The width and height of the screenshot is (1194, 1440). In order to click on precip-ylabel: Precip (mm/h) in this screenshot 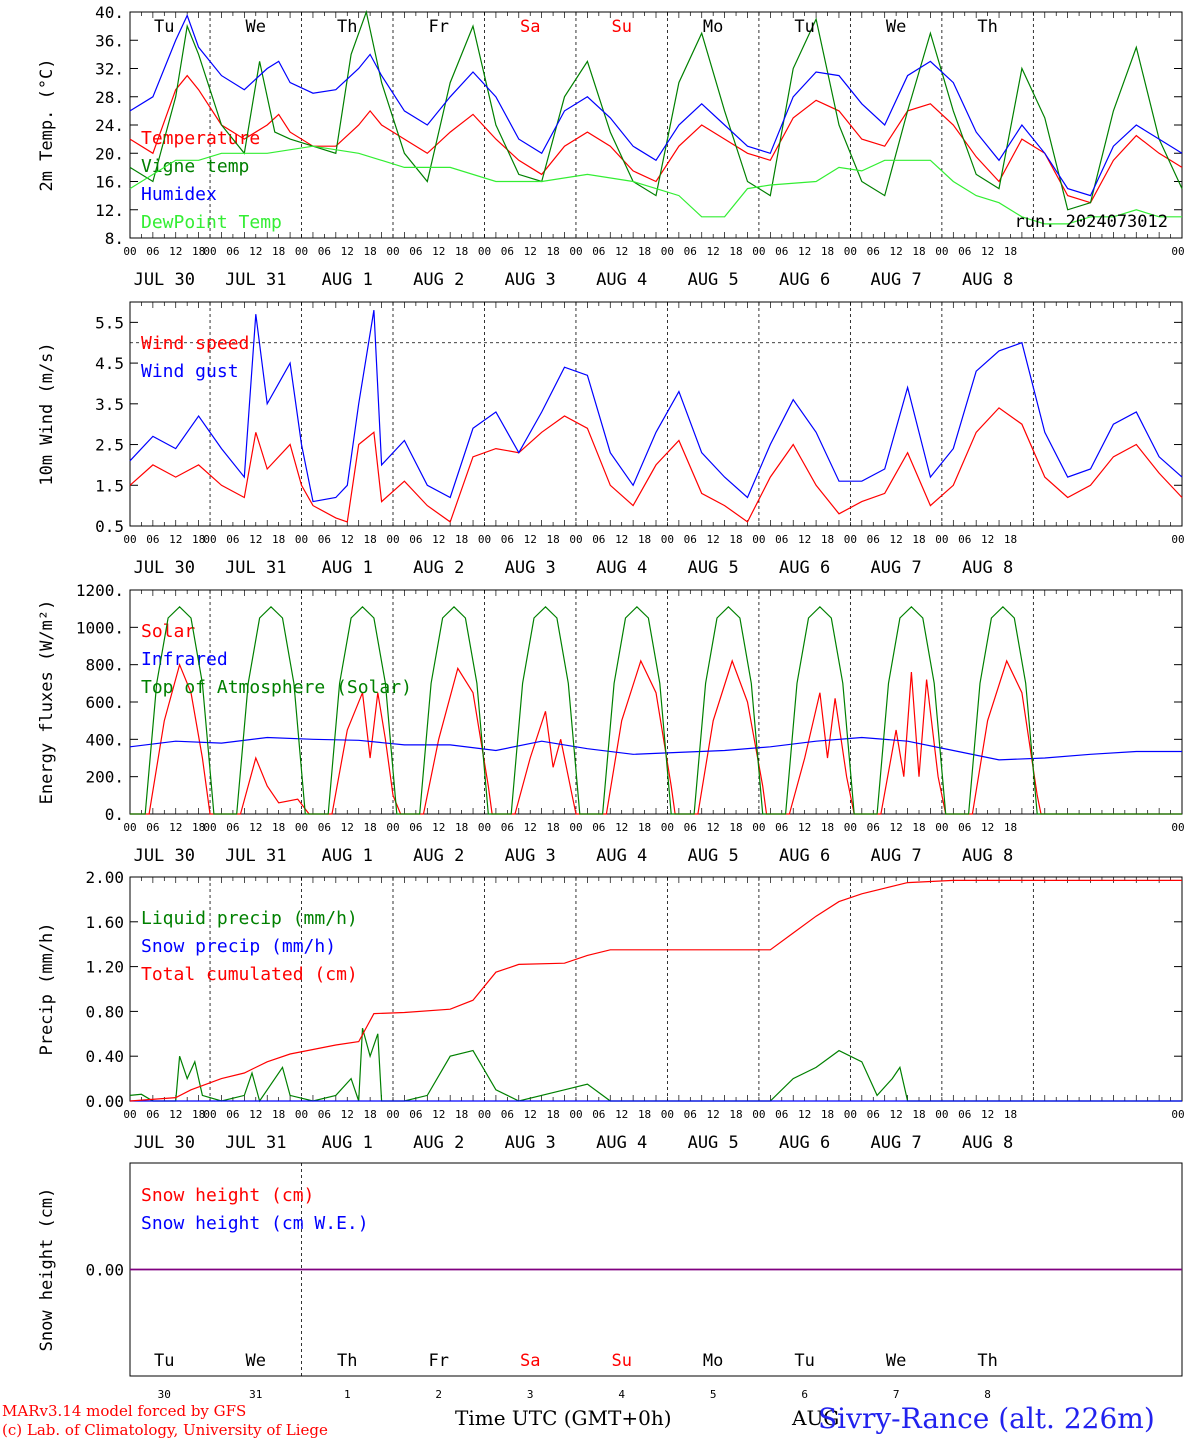, I will do `click(47, 988)`.